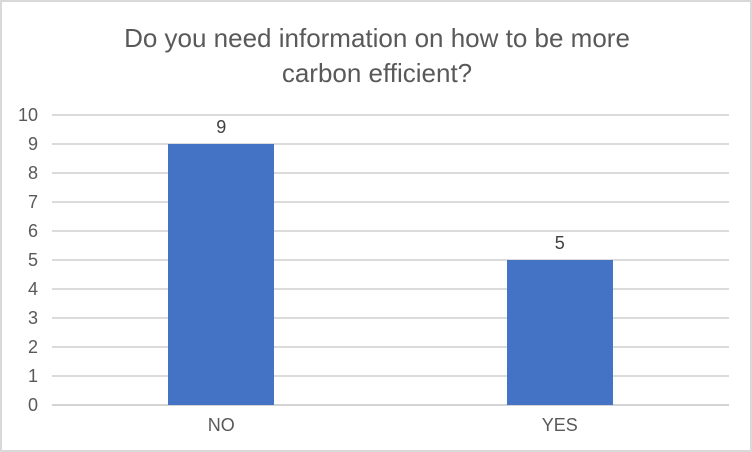 This screenshot has width=752, height=452. I want to click on y-axis-tick-label: 3, so click(32, 318).